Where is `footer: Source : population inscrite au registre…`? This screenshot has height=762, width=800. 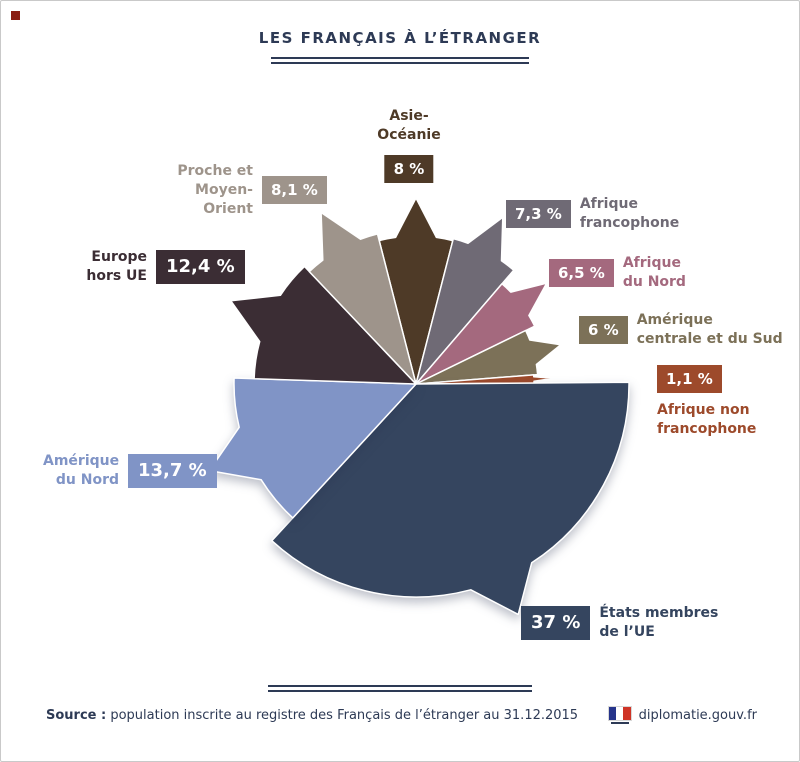 footer: Source : population inscrite au registre… is located at coordinates (401, 715).